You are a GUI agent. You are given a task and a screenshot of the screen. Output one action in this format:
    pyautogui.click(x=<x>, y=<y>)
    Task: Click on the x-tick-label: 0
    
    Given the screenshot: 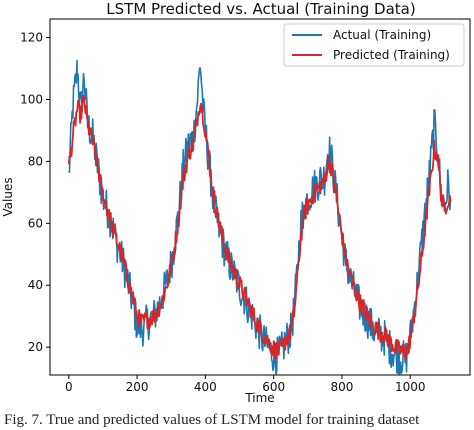 What is the action you would take?
    pyautogui.click(x=69, y=387)
    